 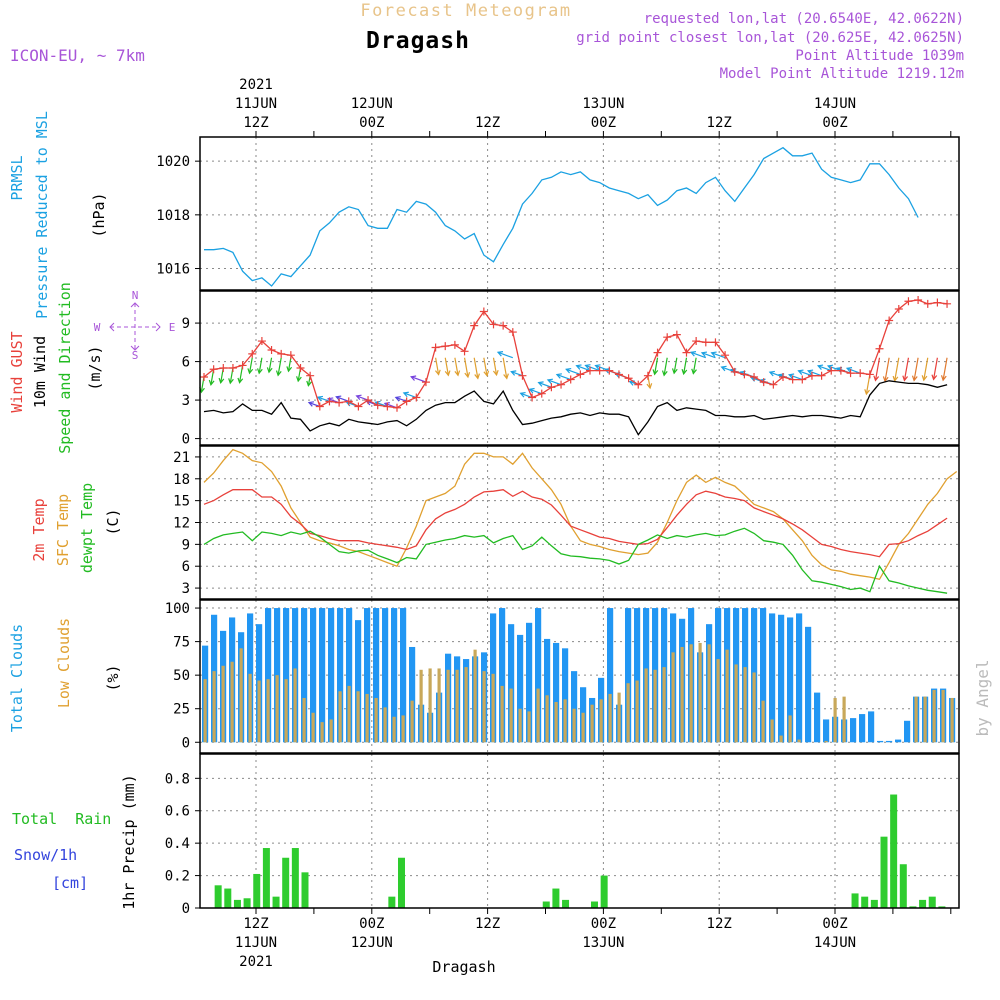 What do you see at coordinates (177, 877) in the screenshot?
I see `y-tick-label: 0.2` at bounding box center [177, 877].